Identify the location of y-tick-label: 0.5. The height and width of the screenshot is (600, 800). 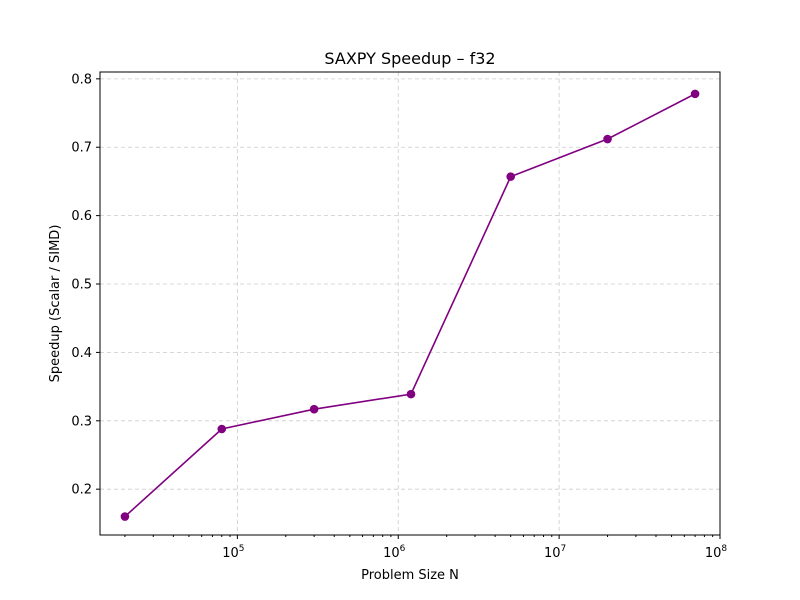
(81, 285).